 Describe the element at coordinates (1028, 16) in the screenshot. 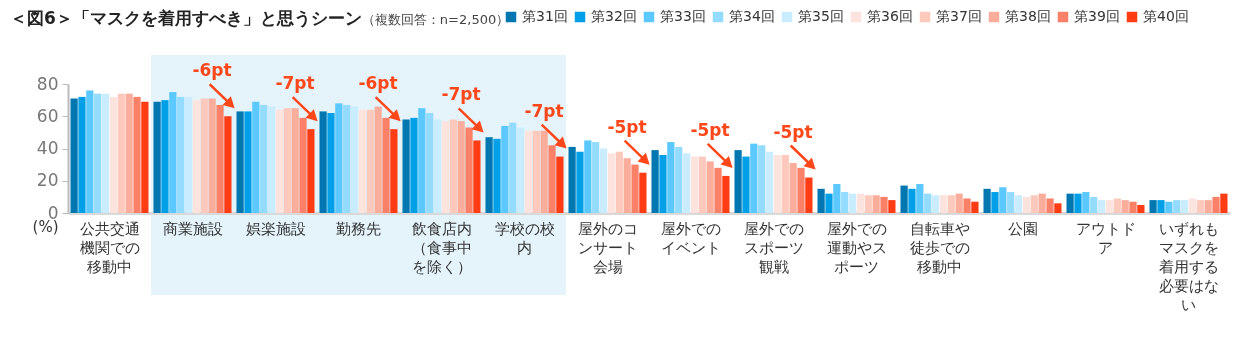

I see `legend-label: 第38回` at that location.